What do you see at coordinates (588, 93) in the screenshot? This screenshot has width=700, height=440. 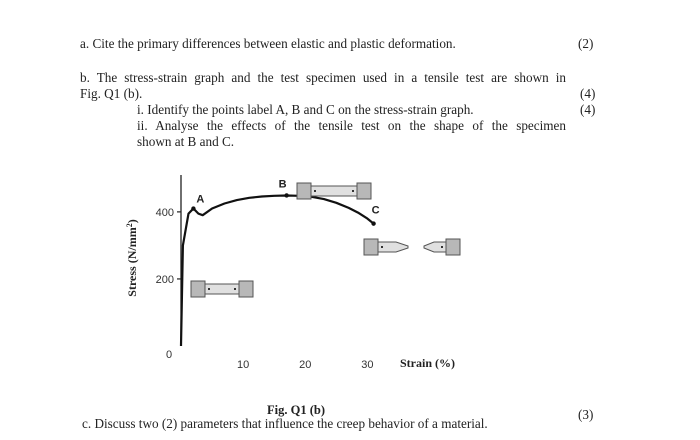 I see `question-b-i-marks: (4)` at bounding box center [588, 93].